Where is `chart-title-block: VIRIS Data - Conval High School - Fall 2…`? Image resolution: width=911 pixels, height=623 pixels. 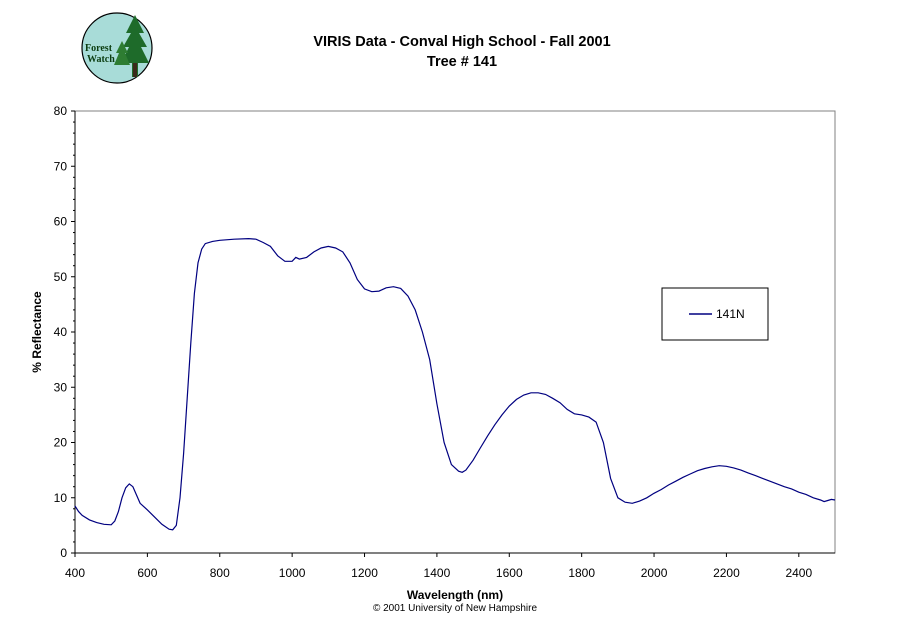 chart-title-block: VIRIS Data - Conval High School - Fall 2… is located at coordinates (462, 52).